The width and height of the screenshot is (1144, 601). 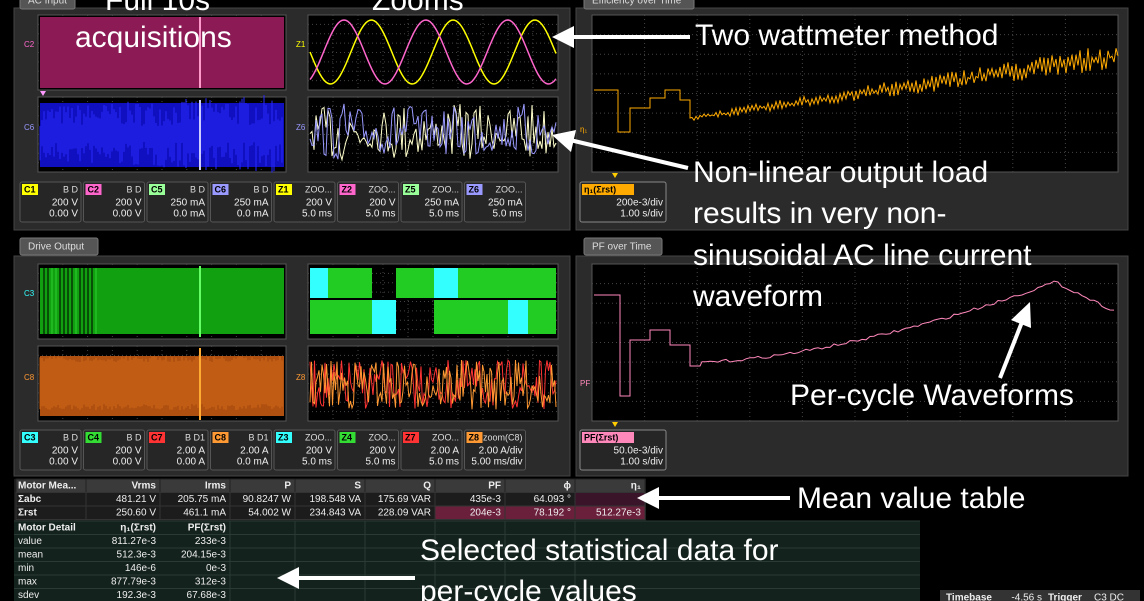 What do you see at coordinates (496, 462) in the screenshot?
I see `descriptor-offset: 5.00 ms/div` at bounding box center [496, 462].